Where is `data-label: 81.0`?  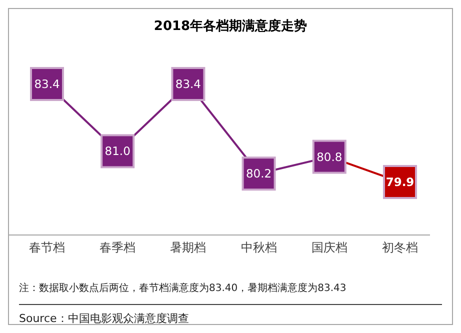 data-label: 81.0 is located at coordinates (117, 151).